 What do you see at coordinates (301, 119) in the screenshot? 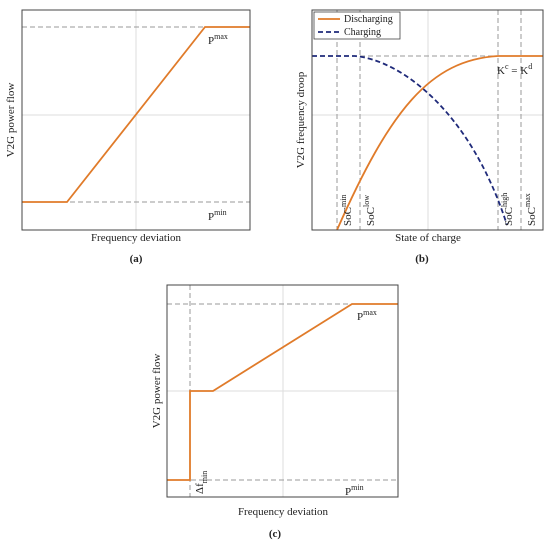
I see `y-label: V2G frequency droop` at bounding box center [301, 119].